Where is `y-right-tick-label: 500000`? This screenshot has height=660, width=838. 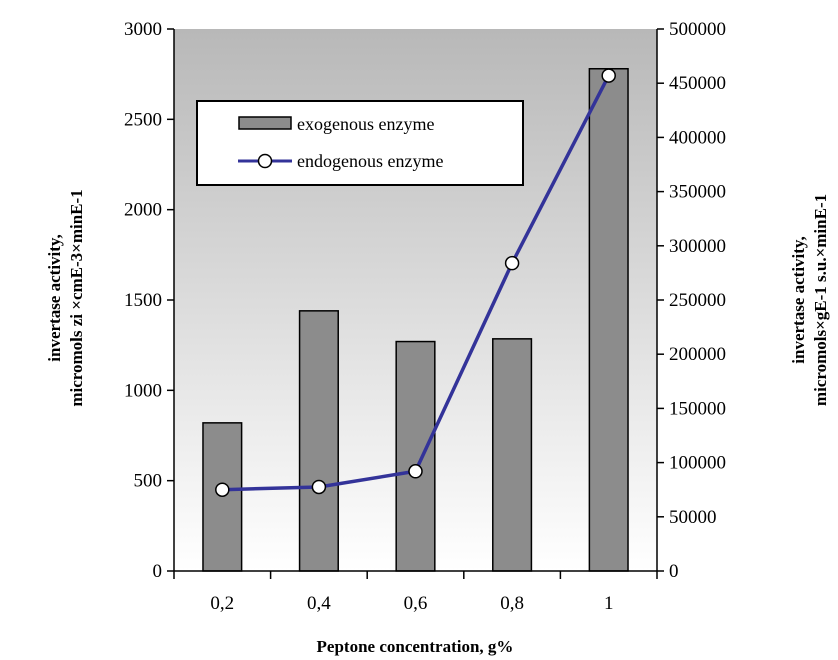 y-right-tick-label: 500000 is located at coordinates (697, 29).